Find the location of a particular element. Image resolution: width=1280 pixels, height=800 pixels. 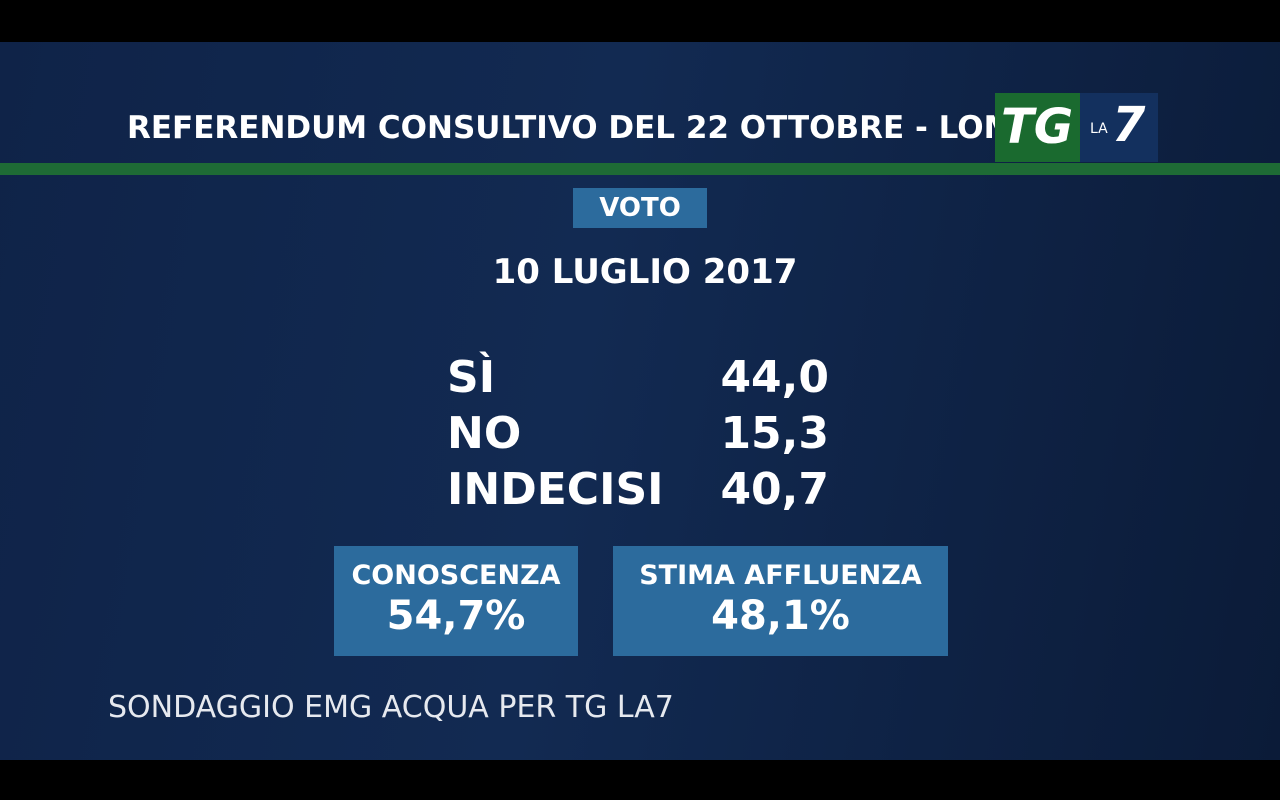

result-value: 44,0 is located at coordinates (774, 377).